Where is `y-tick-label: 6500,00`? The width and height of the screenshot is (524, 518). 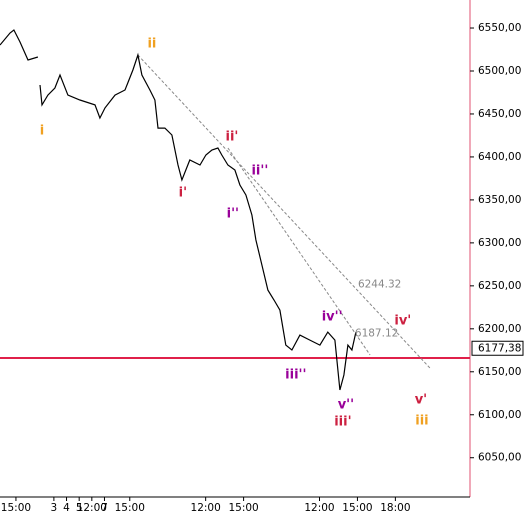 y-tick-label: 6500,00 is located at coordinates (499, 71).